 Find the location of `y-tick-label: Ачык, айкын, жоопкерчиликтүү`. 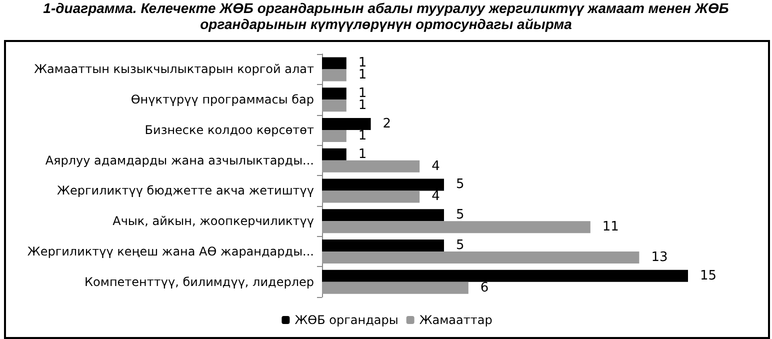

y-tick-label: Ачык, айкын, жоопкерчиликтүү is located at coordinates (213, 221).